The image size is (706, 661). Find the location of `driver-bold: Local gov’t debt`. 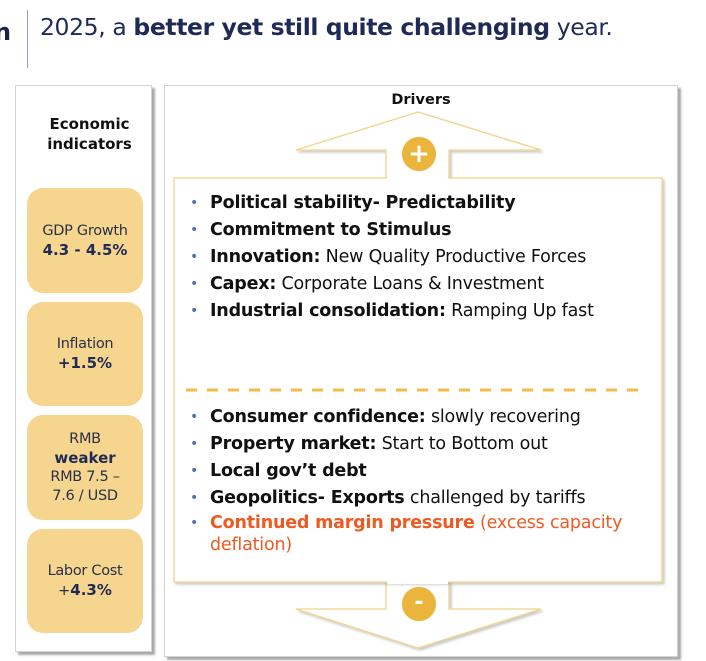

driver-bold: Local gov’t debt is located at coordinates (288, 471).